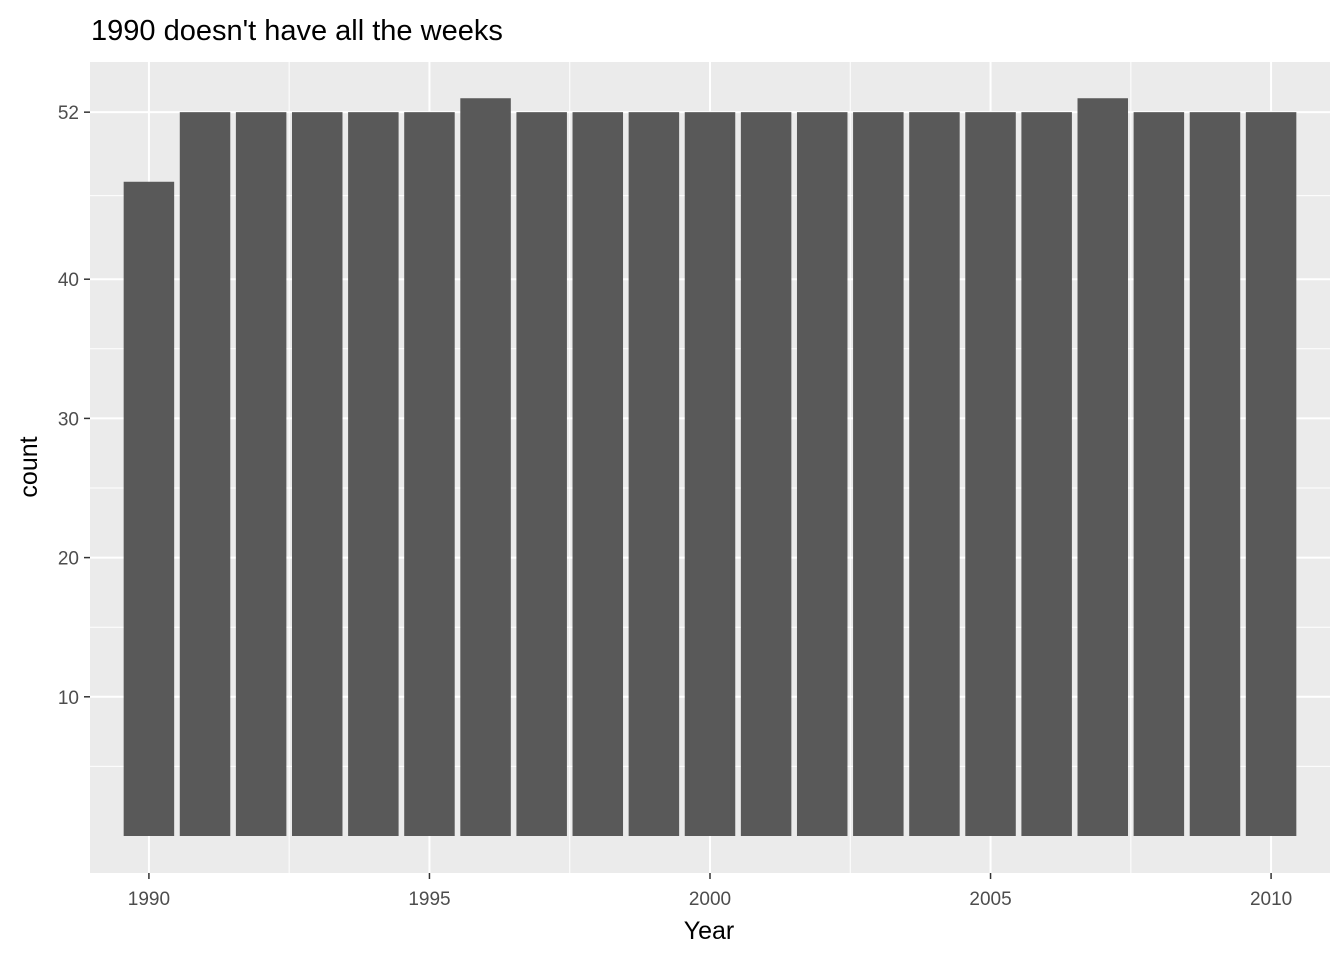 This screenshot has width=1344, height=960. What do you see at coordinates (68, 559) in the screenshot?
I see `y-tick-label: 20` at bounding box center [68, 559].